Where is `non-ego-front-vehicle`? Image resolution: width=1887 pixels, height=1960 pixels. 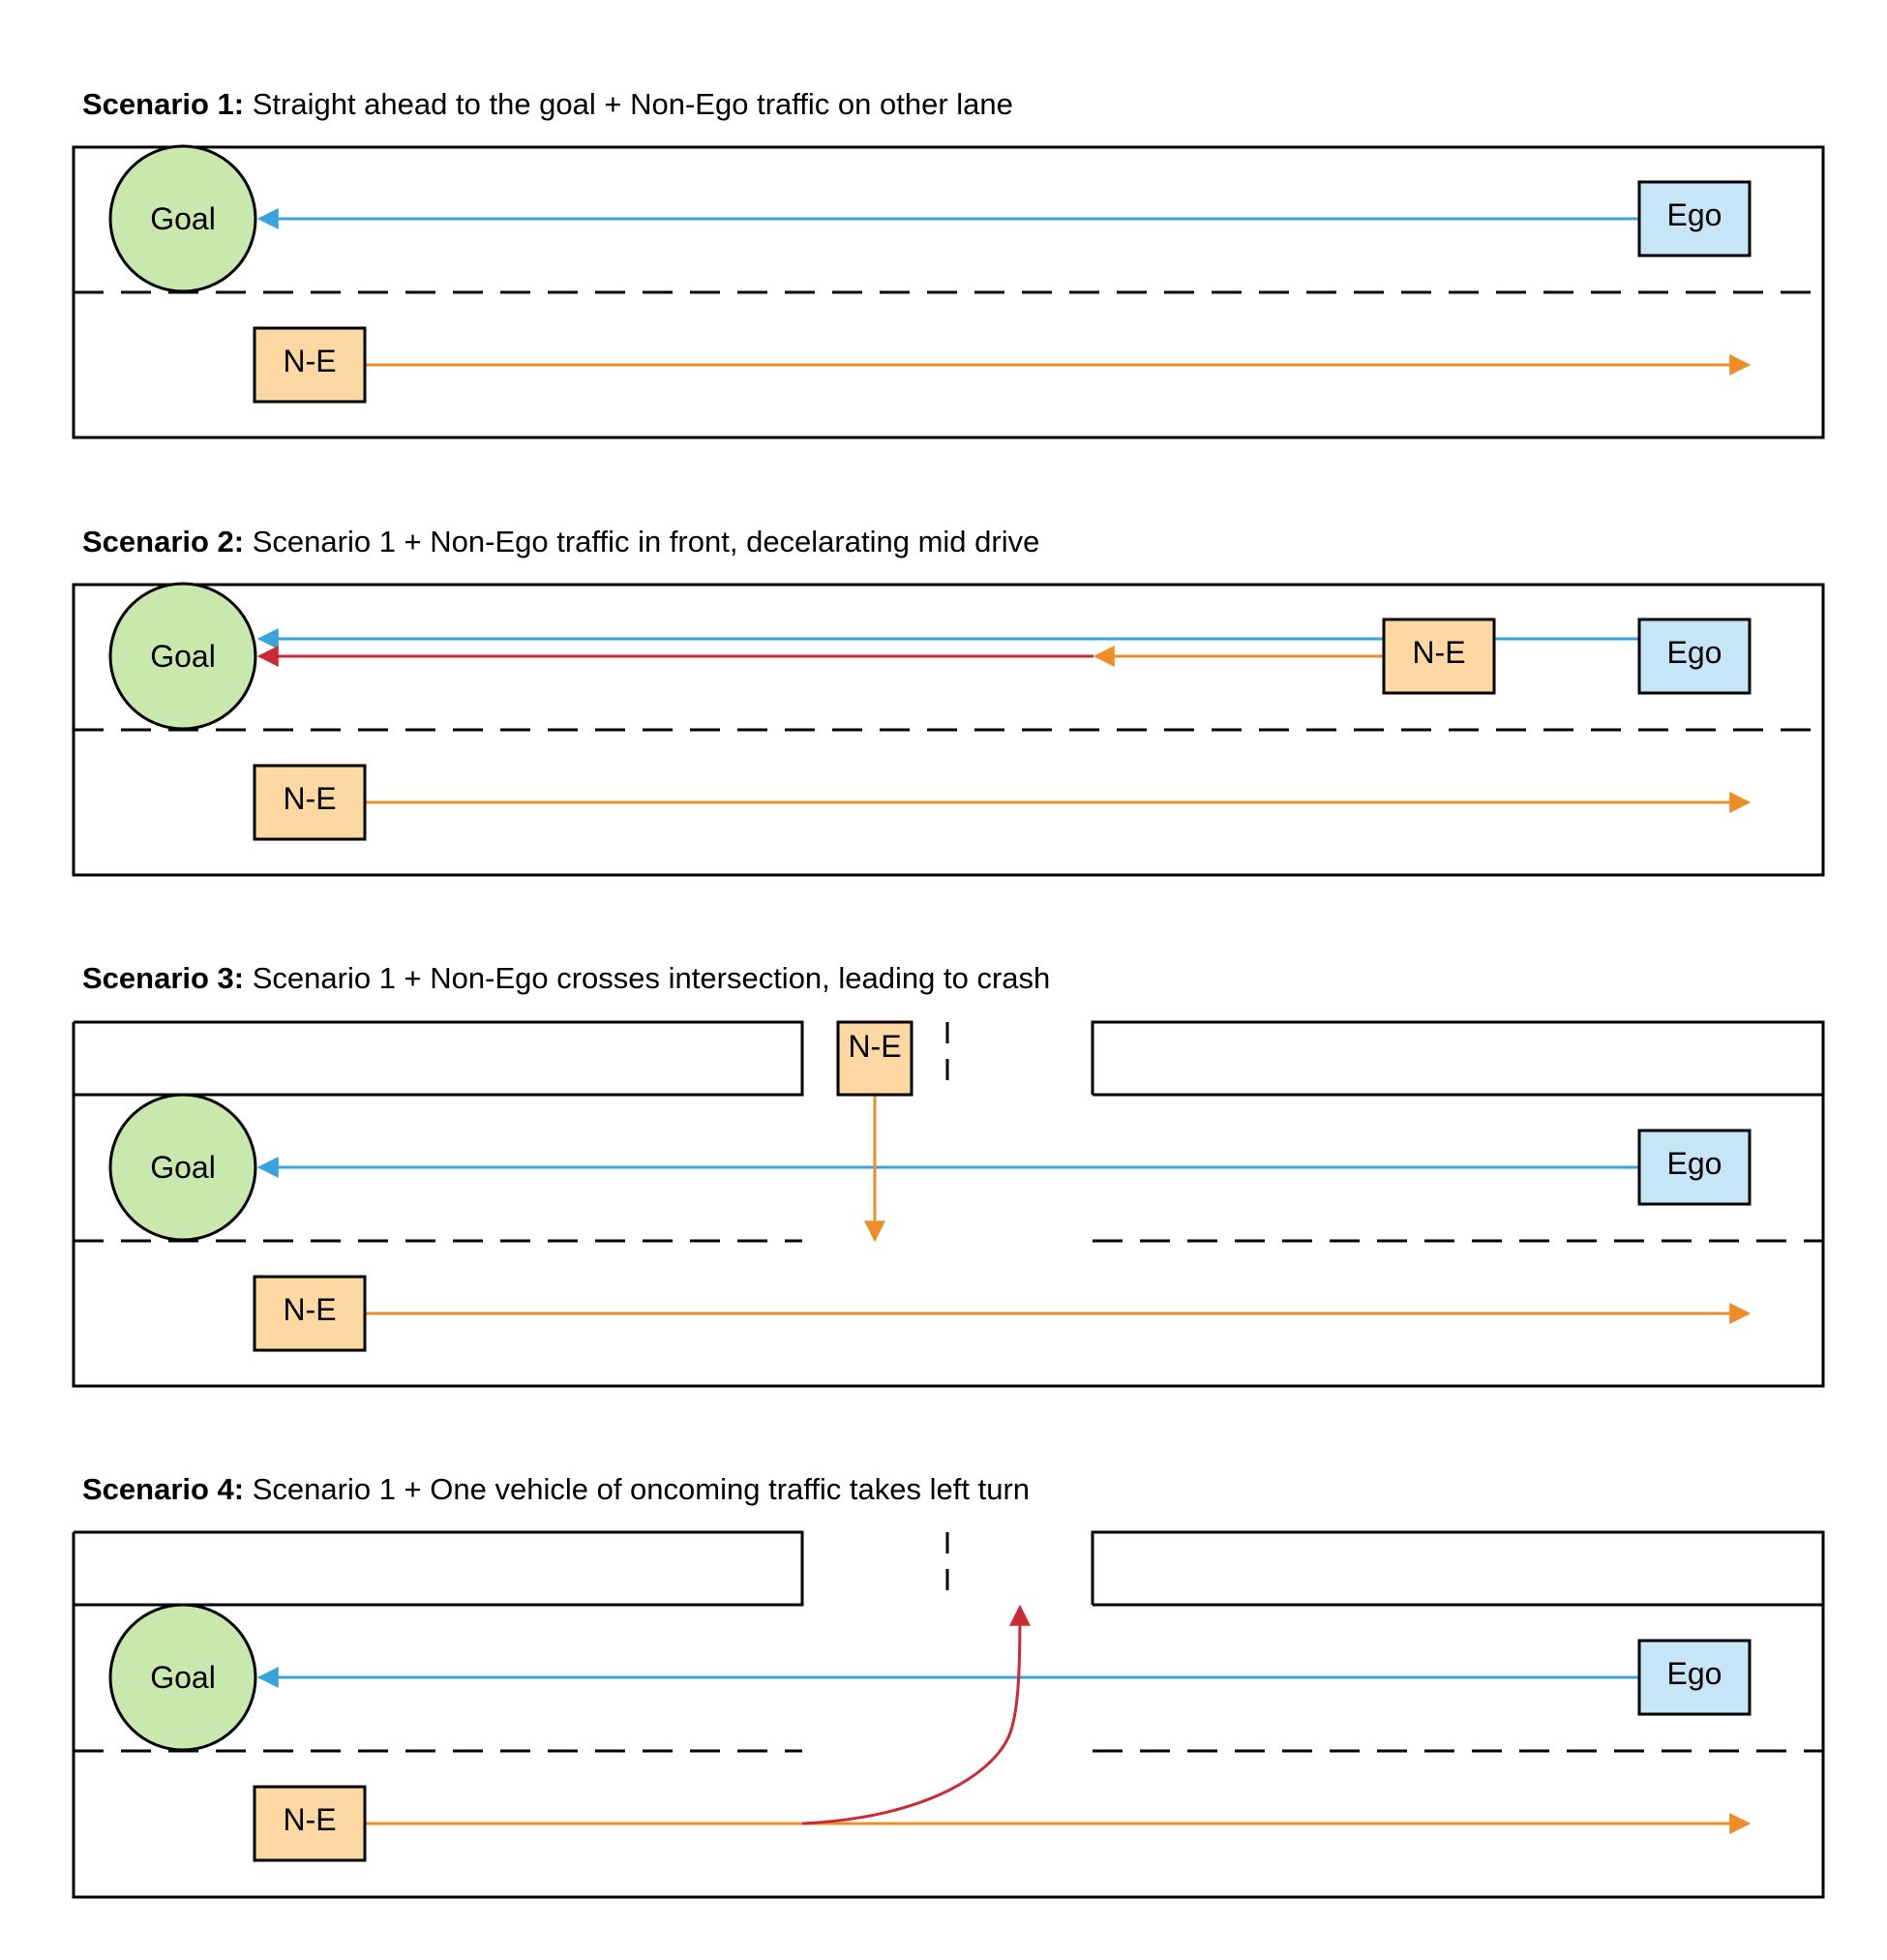
non-ego-front-vehicle is located at coordinates (1439, 656).